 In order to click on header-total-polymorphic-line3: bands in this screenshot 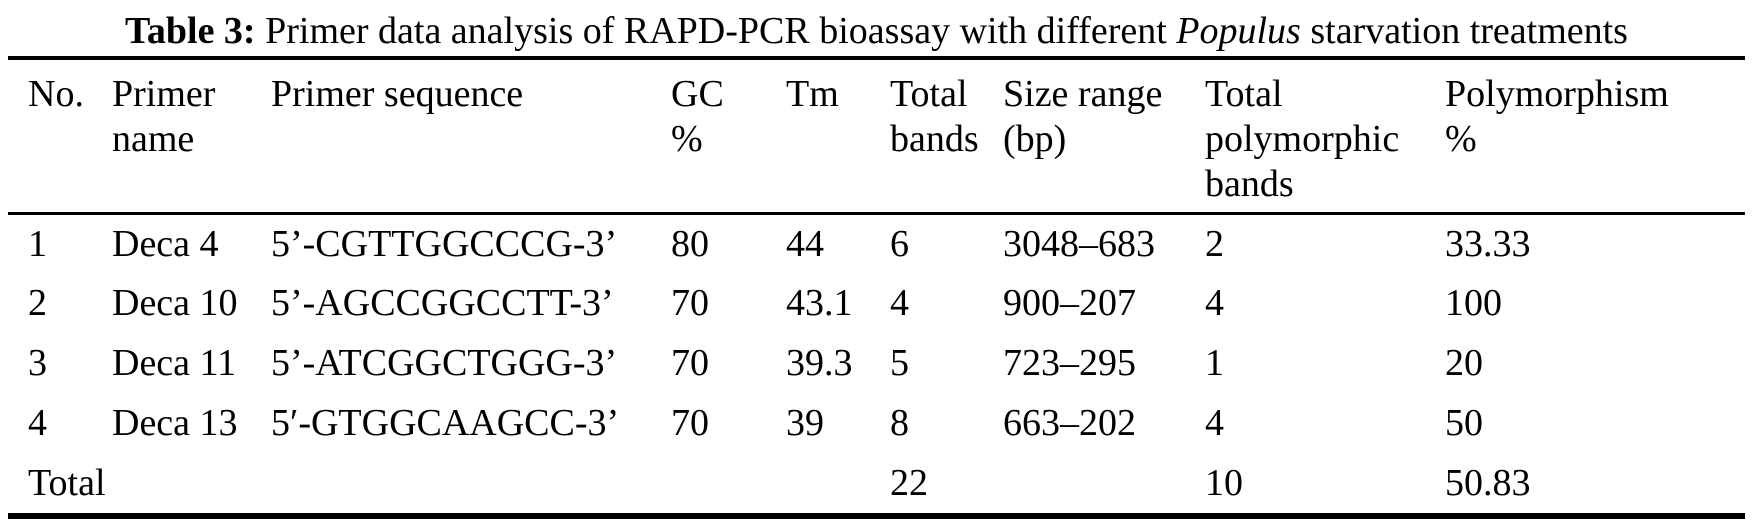, I will do `click(1249, 184)`.